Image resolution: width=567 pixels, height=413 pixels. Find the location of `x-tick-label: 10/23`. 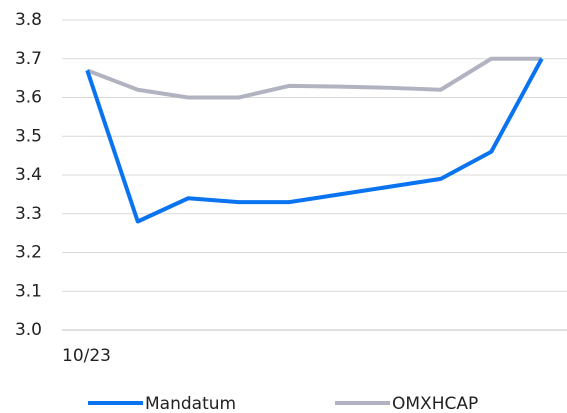

x-tick-label: 10/23 is located at coordinates (86, 356).